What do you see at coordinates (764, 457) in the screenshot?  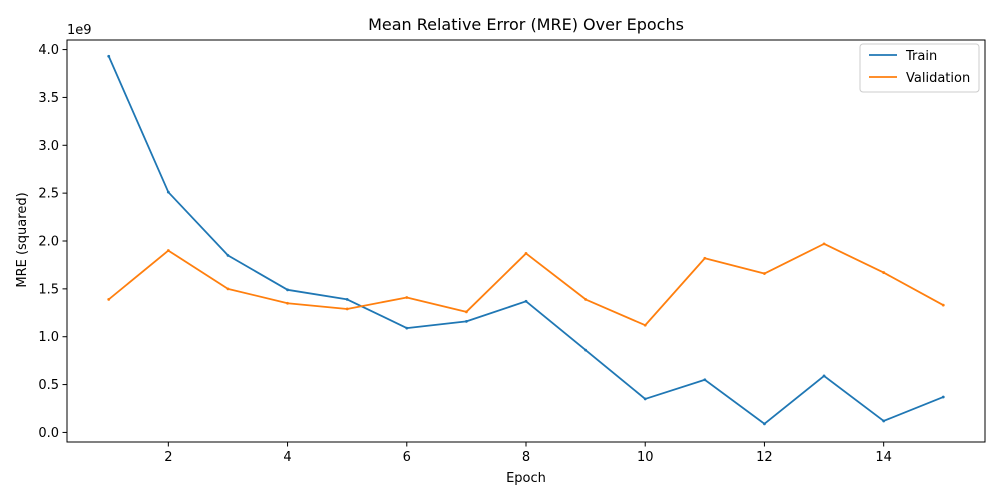 I see `x-tick-label: 12` at bounding box center [764, 457].